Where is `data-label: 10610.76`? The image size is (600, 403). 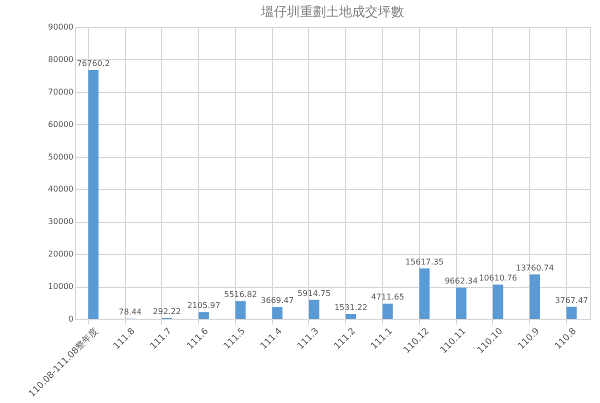
data-label: 10610.76 is located at coordinates (498, 278).